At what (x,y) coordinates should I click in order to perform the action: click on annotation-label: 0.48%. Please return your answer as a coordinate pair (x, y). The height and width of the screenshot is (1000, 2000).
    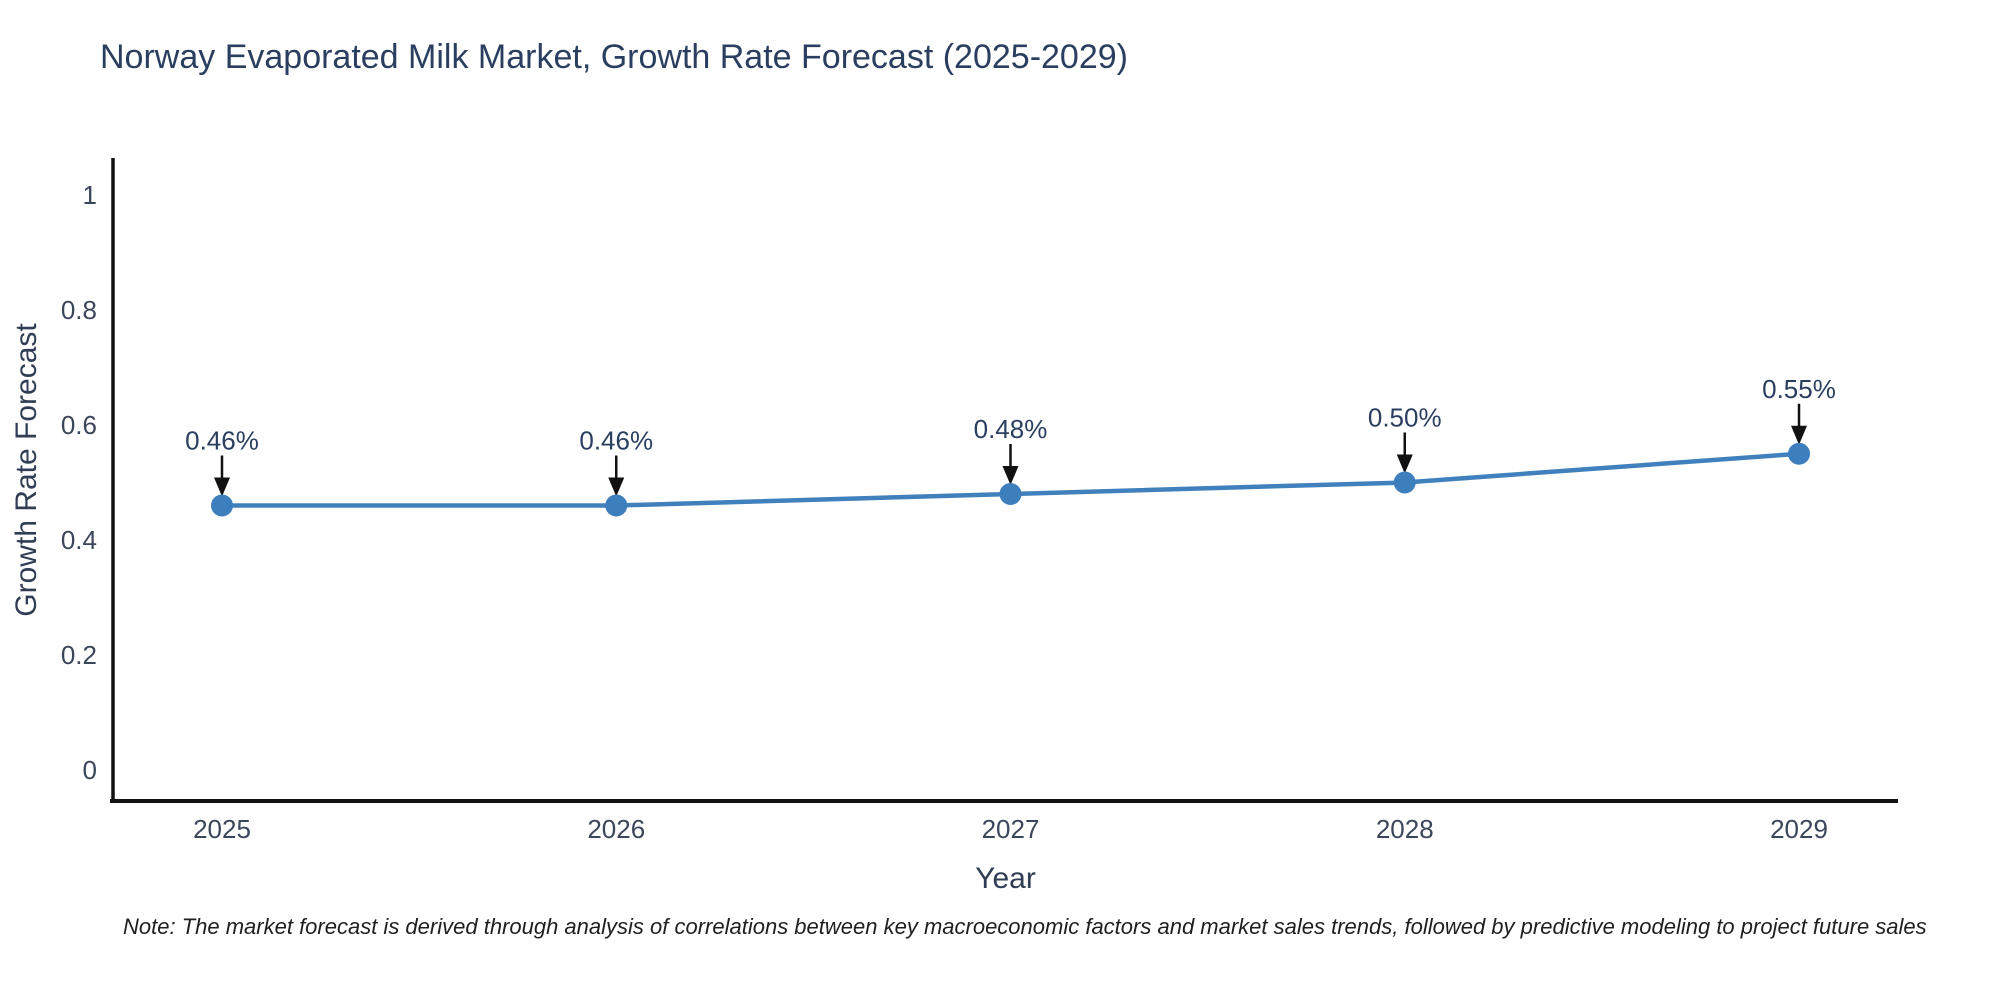
    Looking at the image, I should click on (1011, 429).